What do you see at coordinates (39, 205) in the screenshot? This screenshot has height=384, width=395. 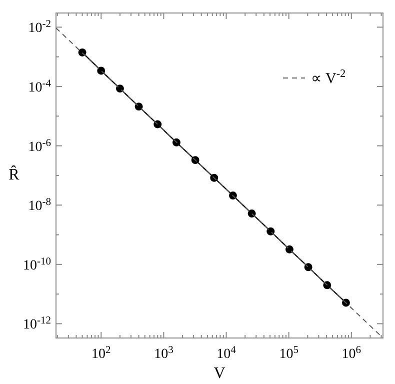 I see `y-tick-label: 10$^{-8}$` at bounding box center [39, 205].